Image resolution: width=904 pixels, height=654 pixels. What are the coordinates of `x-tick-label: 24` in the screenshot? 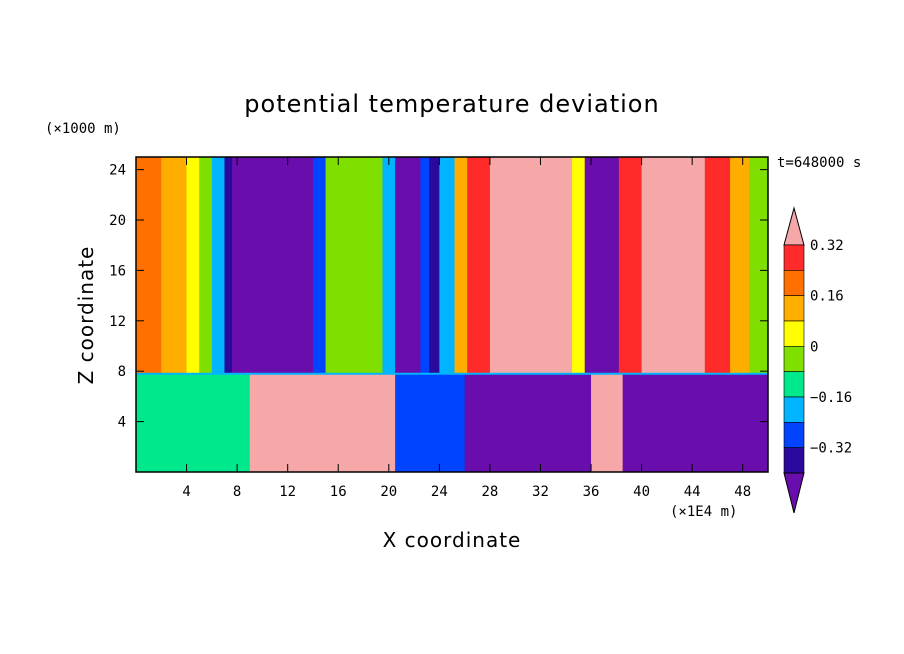 It's located at (439, 492).